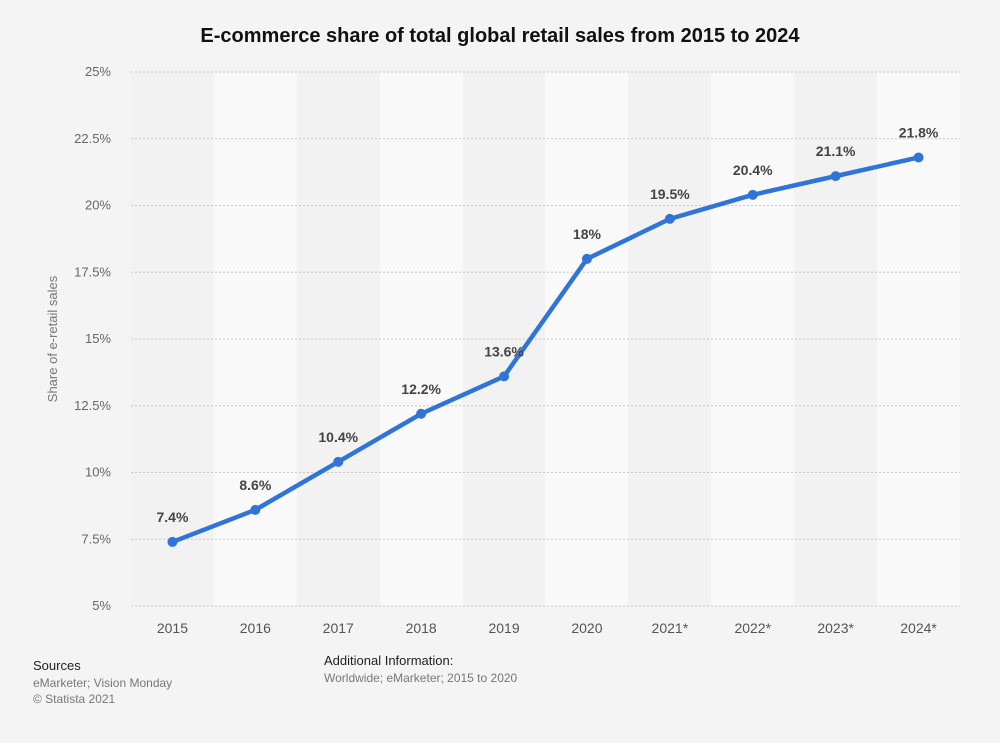 The height and width of the screenshot is (743, 1000). I want to click on y-tick-label: 17.5%, so click(92, 271).